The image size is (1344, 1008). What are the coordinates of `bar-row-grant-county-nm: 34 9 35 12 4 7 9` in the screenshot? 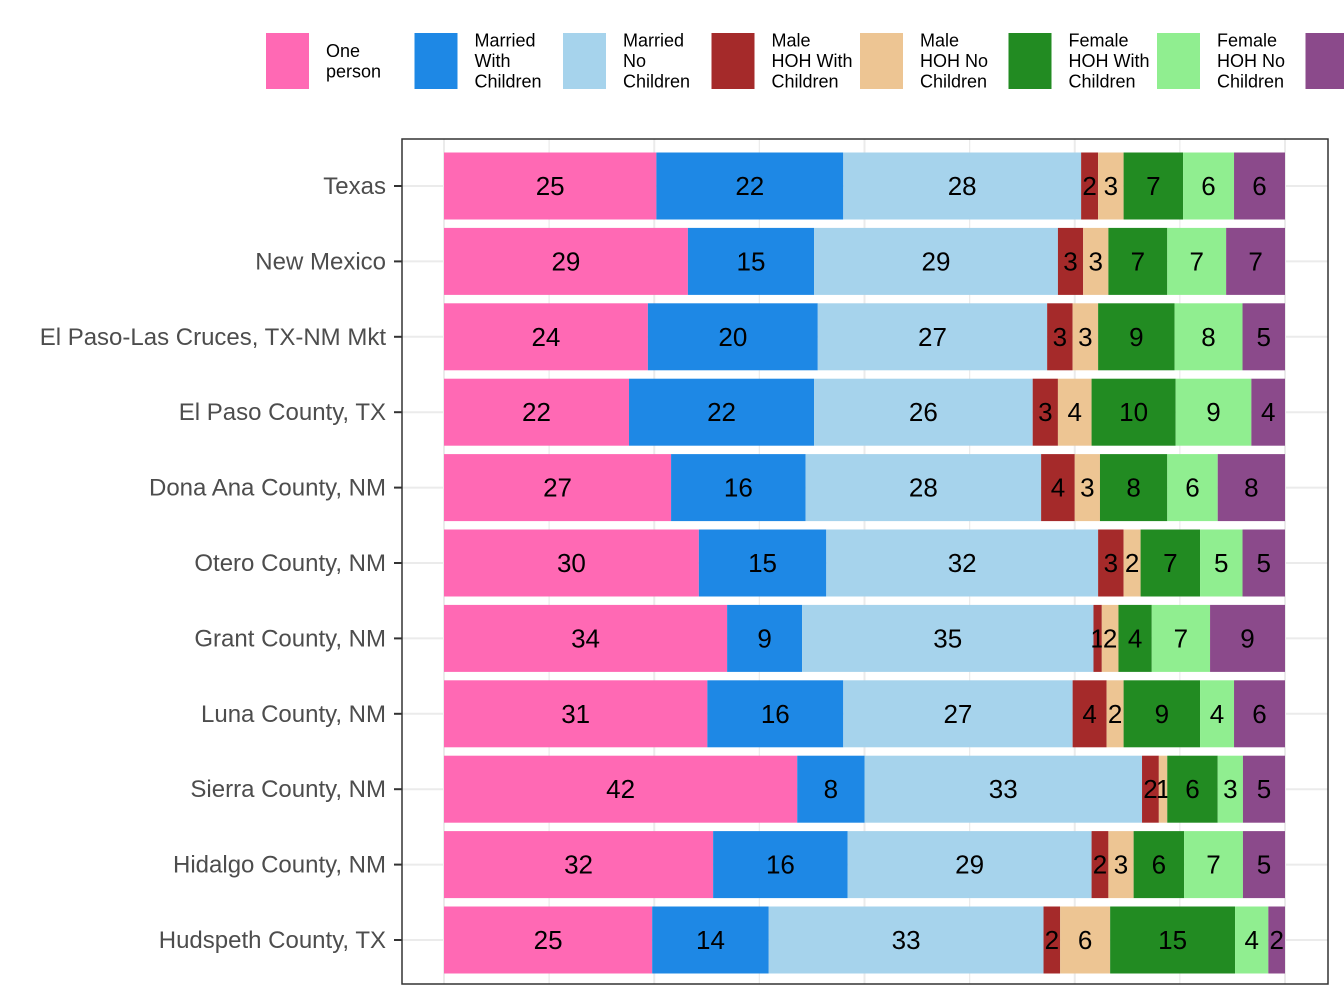 It's located at (864, 638).